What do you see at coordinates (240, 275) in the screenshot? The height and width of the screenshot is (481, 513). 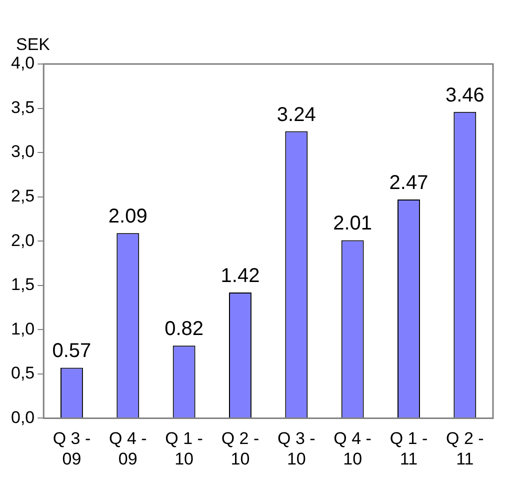 I see `data-label: 1.42` at bounding box center [240, 275].